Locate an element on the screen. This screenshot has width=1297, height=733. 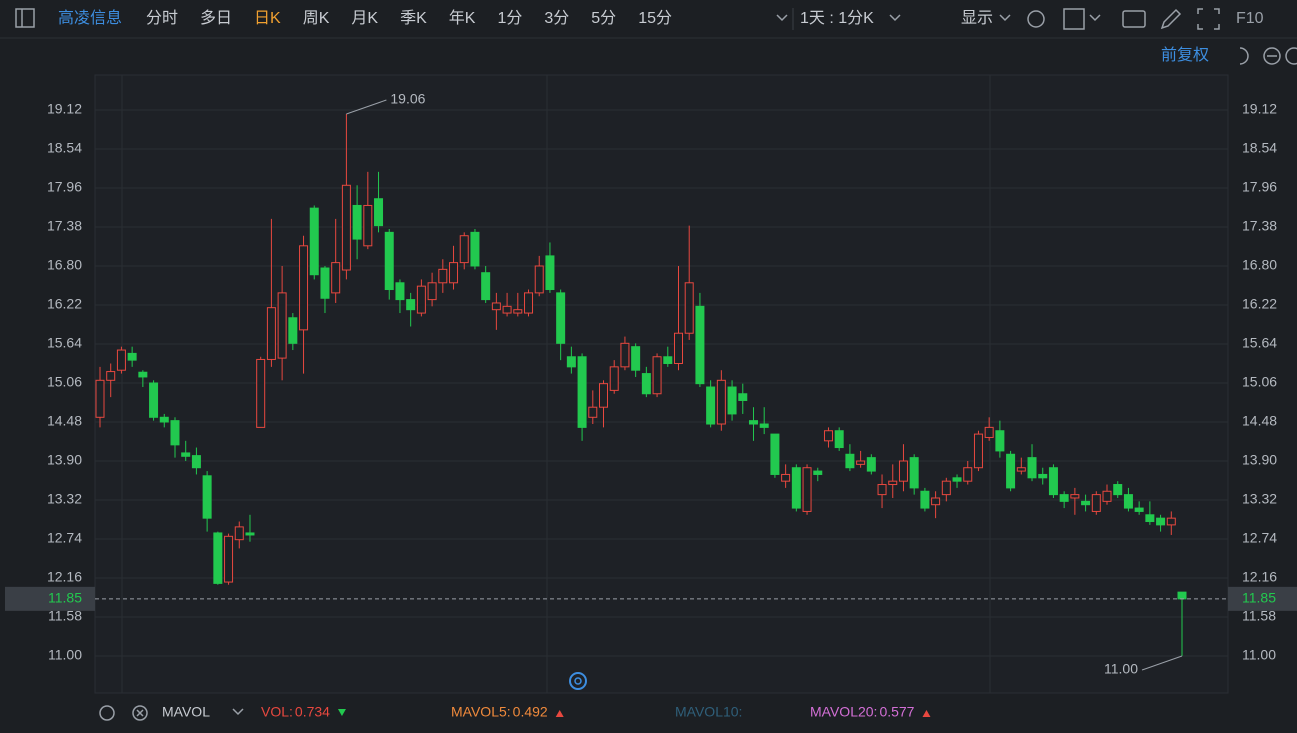
indicator-close is located at coordinates (140, 713).